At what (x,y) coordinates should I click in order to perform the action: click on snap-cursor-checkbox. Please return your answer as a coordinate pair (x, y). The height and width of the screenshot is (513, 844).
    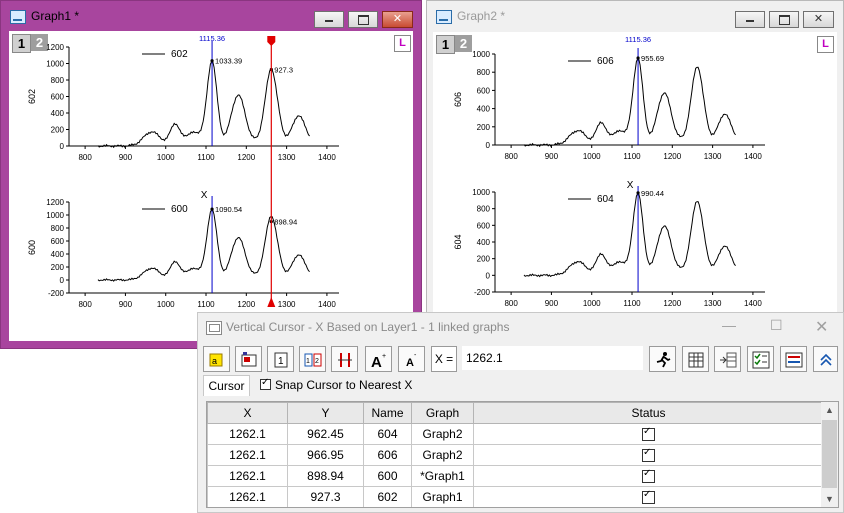
    Looking at the image, I should click on (265, 383).